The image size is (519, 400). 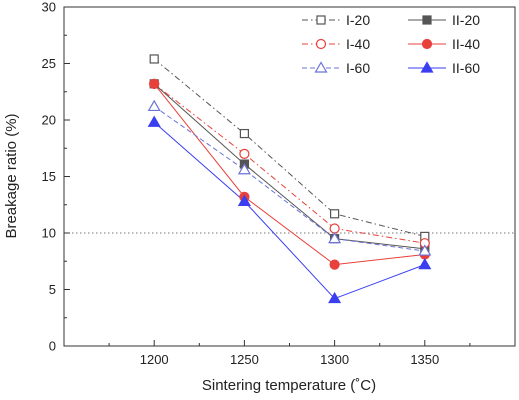 What do you see at coordinates (49, 233) in the screenshot?
I see `y-tick-label: 10` at bounding box center [49, 233].